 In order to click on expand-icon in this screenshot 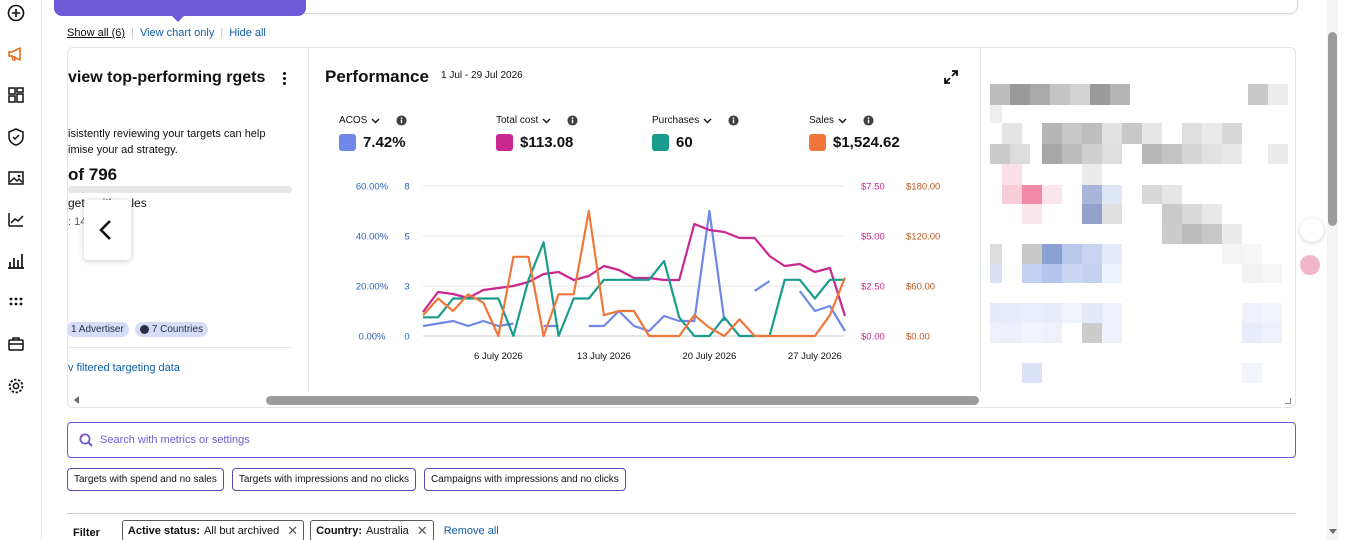, I will do `click(951, 77)`.